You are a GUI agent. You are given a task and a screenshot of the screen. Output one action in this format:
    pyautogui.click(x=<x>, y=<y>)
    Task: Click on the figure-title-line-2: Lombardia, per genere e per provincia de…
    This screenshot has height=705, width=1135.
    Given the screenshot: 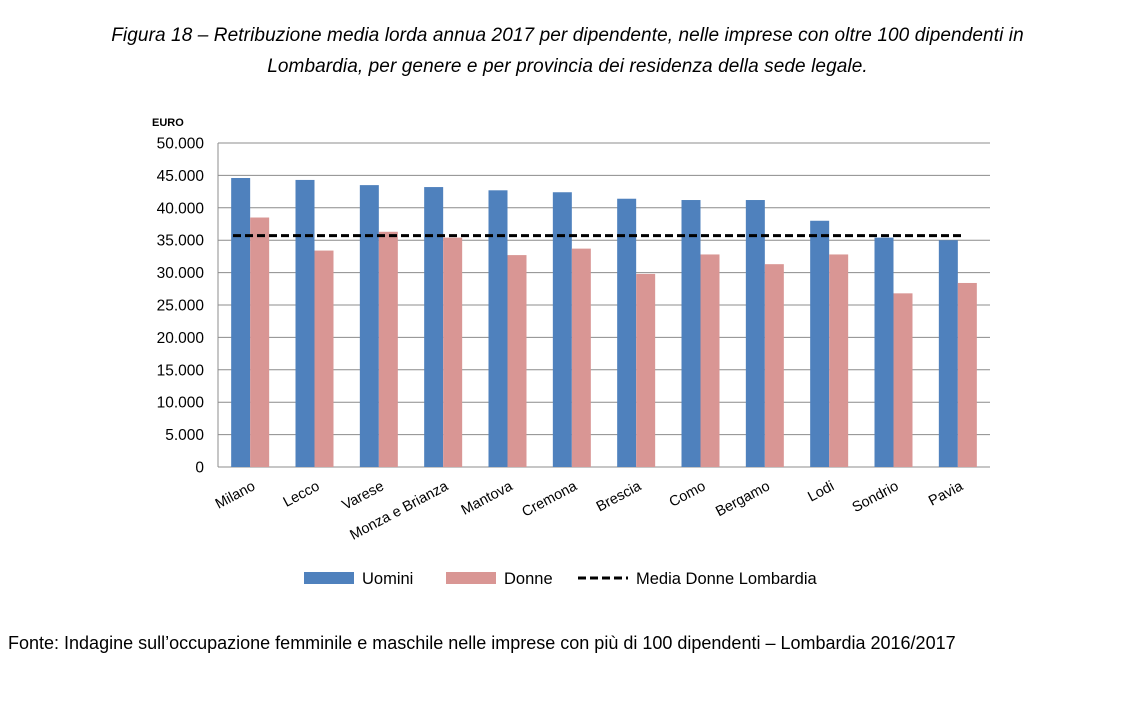 What is the action you would take?
    pyautogui.click(x=567, y=66)
    